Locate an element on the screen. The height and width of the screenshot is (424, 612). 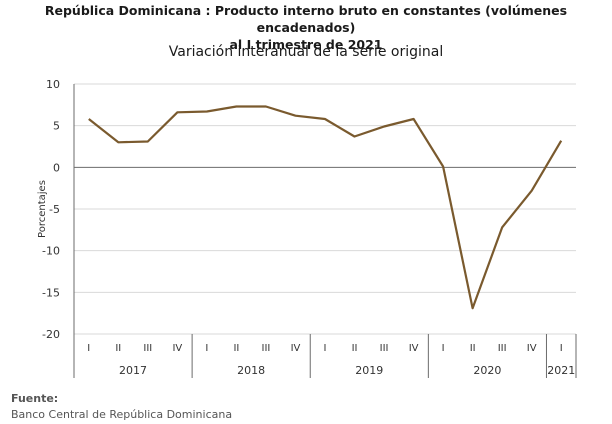
y-tick-label: -10 is located at coordinates (51, 251).